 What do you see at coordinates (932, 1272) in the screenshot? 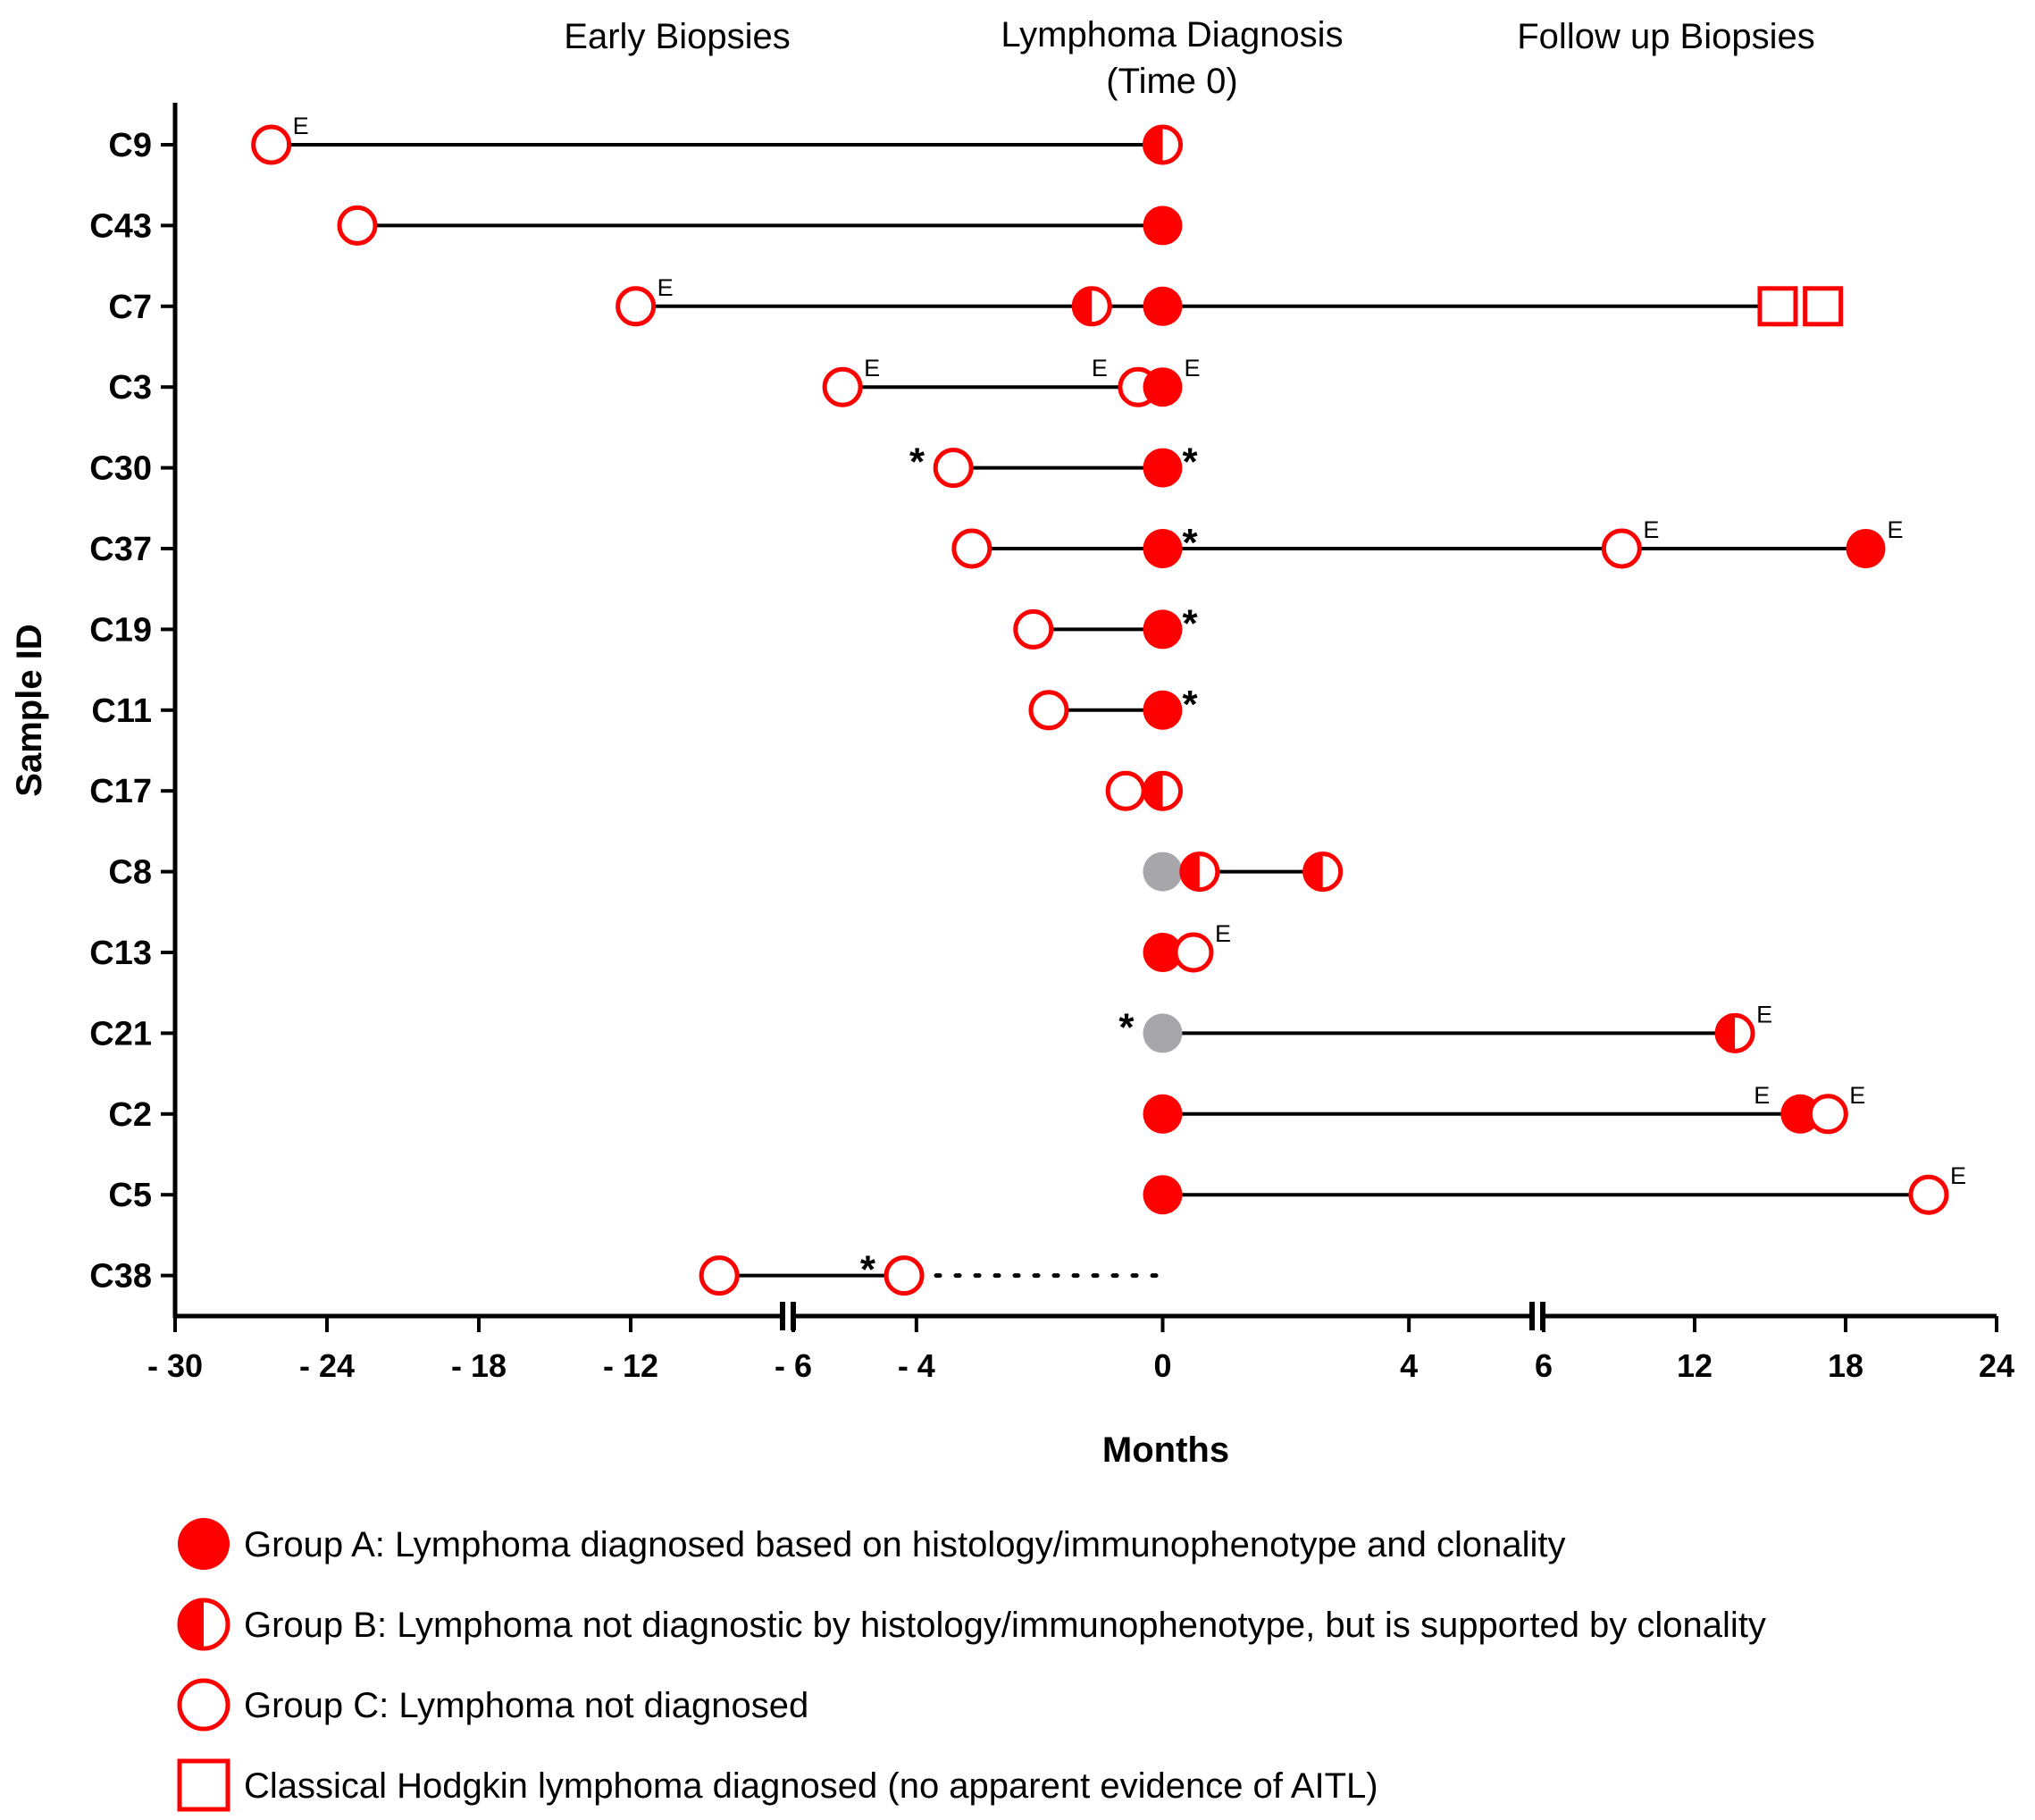
I see `row-c38: *` at bounding box center [932, 1272].